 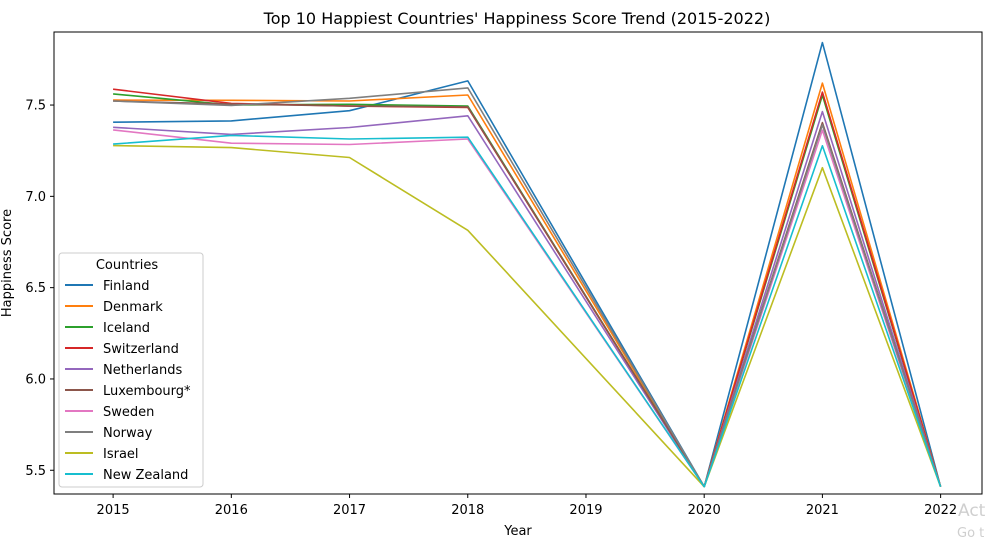 What do you see at coordinates (133, 307) in the screenshot?
I see `legend-entry: Denmark` at bounding box center [133, 307].